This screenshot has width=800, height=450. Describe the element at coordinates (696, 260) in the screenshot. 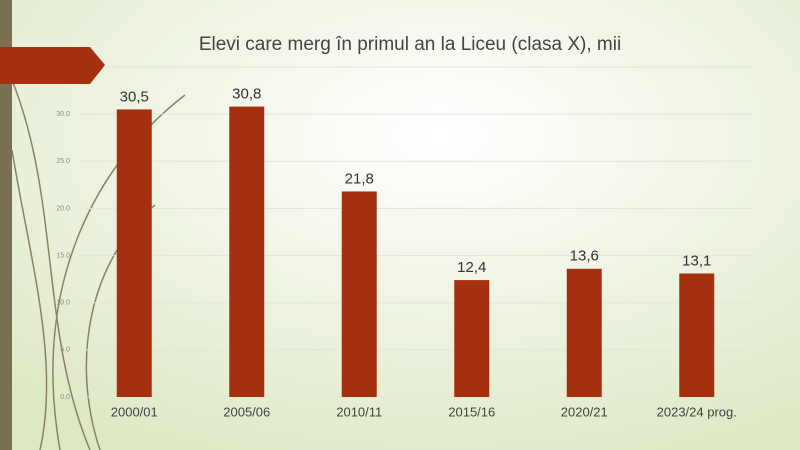

I see `value-label: 13,1` at that location.